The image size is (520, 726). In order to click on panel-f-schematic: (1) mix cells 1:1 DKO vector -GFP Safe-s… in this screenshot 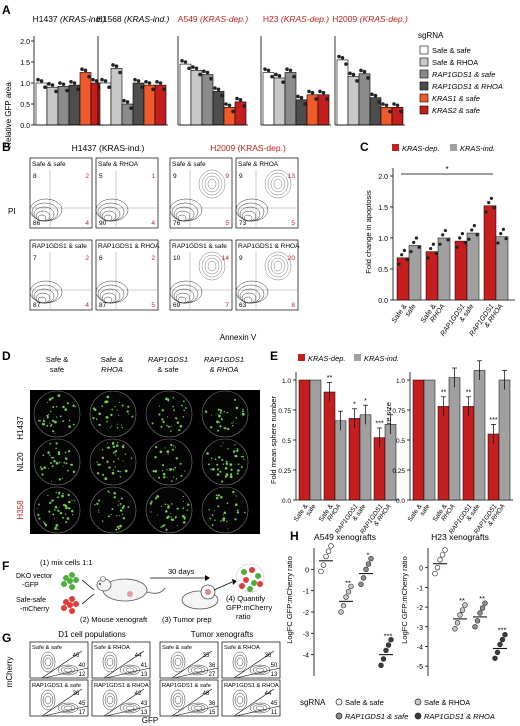, I will do `click(144, 591)`.